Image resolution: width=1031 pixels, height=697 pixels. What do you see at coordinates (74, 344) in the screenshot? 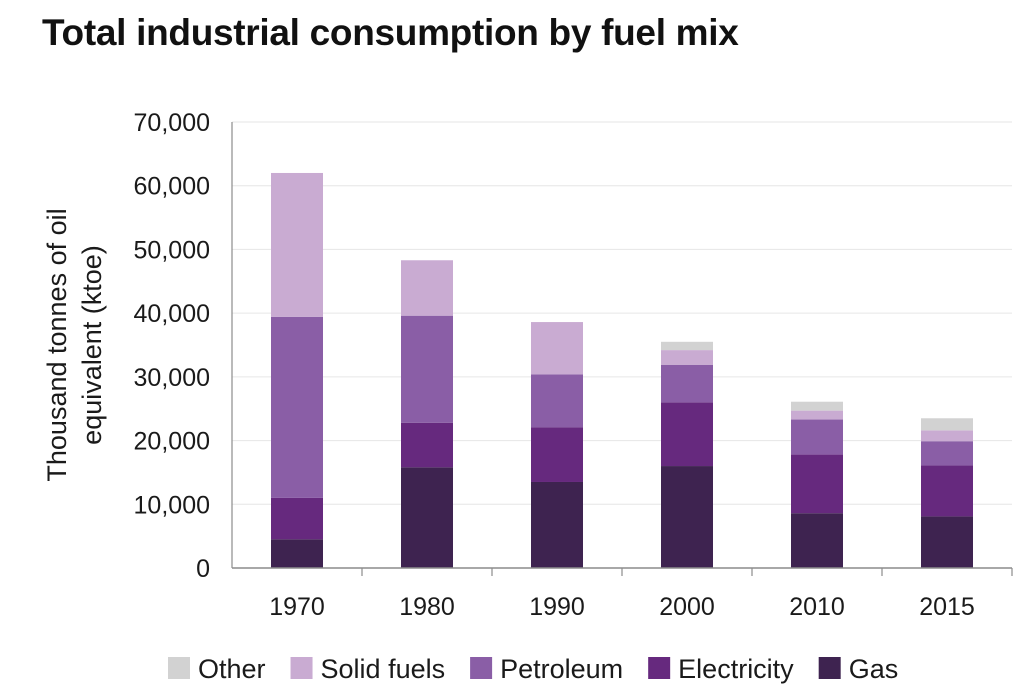
I see `y-axis-title: Thousand tonnes of oil equivalent (ktoe)` at bounding box center [74, 344].